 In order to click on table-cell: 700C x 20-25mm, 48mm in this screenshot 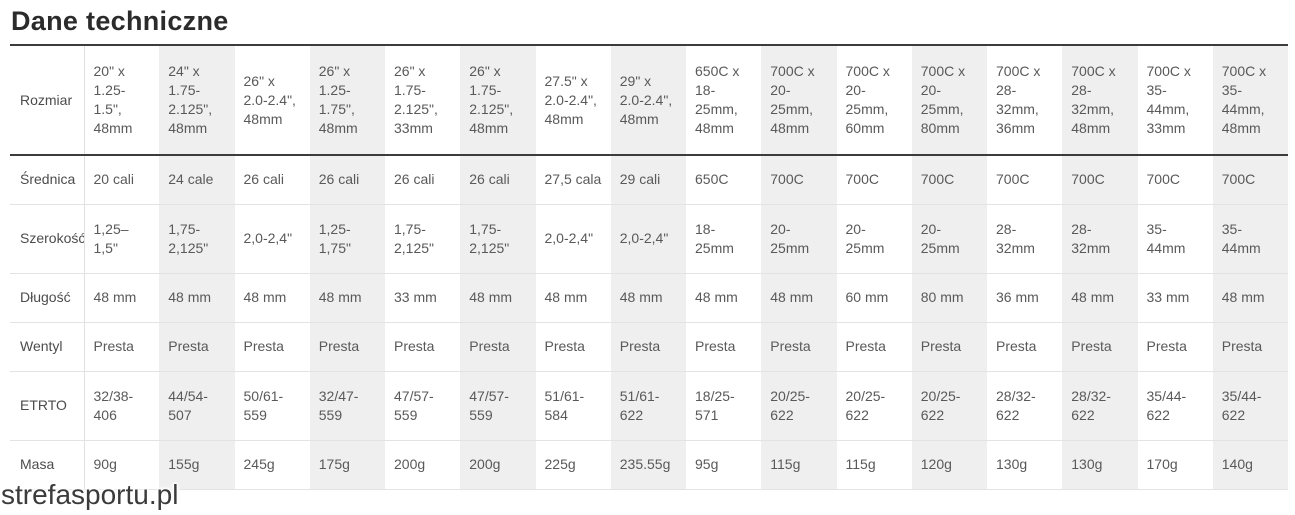, I will do `click(799, 100)`.